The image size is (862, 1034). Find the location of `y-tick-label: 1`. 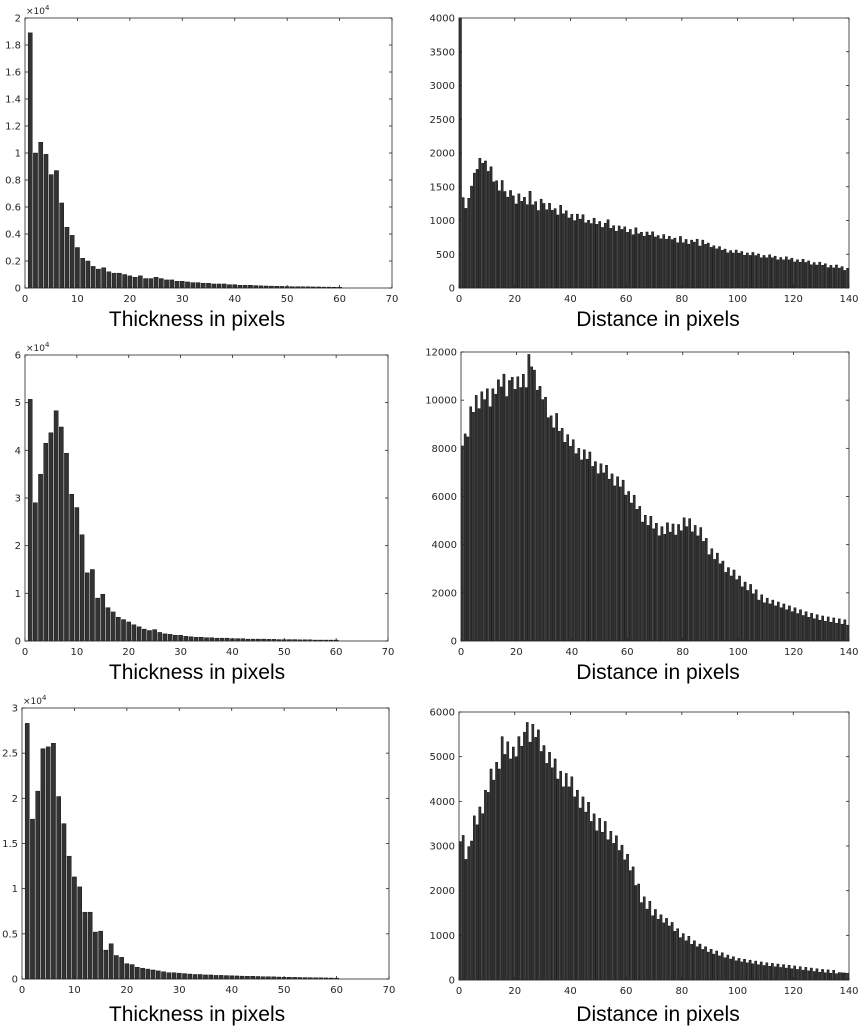

y-tick-label: 1 is located at coordinates (15, 889).